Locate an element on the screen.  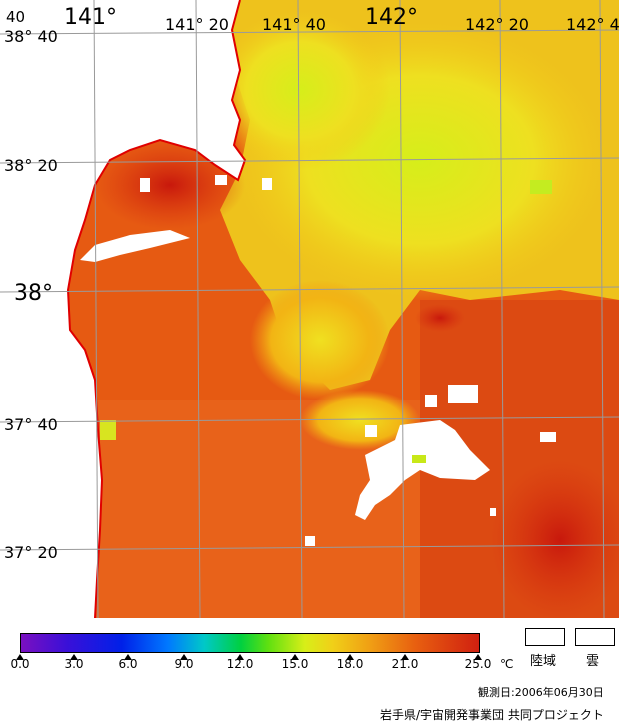
credit-text: 岩手県/宇宙開発事業団 共同プロジェクト is located at coordinates (492, 715).